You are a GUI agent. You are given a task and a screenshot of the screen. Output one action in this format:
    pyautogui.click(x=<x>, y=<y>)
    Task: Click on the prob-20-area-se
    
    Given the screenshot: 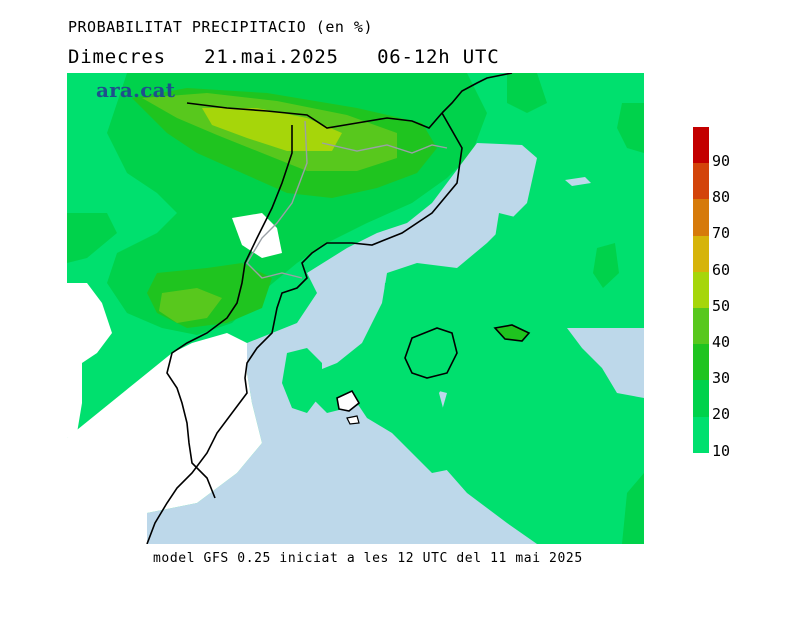 What is the action you would take?
    pyautogui.click(x=633, y=508)
    